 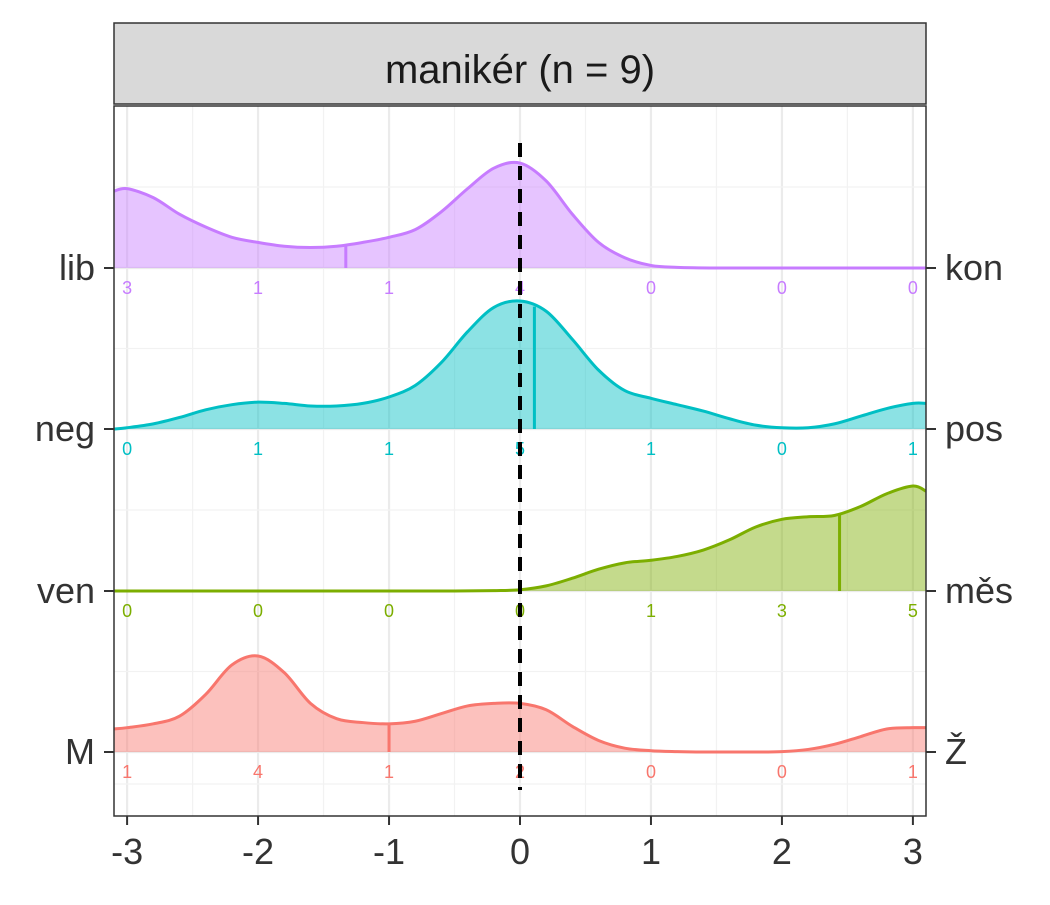 What do you see at coordinates (127, 851) in the screenshot?
I see `x-tick-label: -3` at bounding box center [127, 851].